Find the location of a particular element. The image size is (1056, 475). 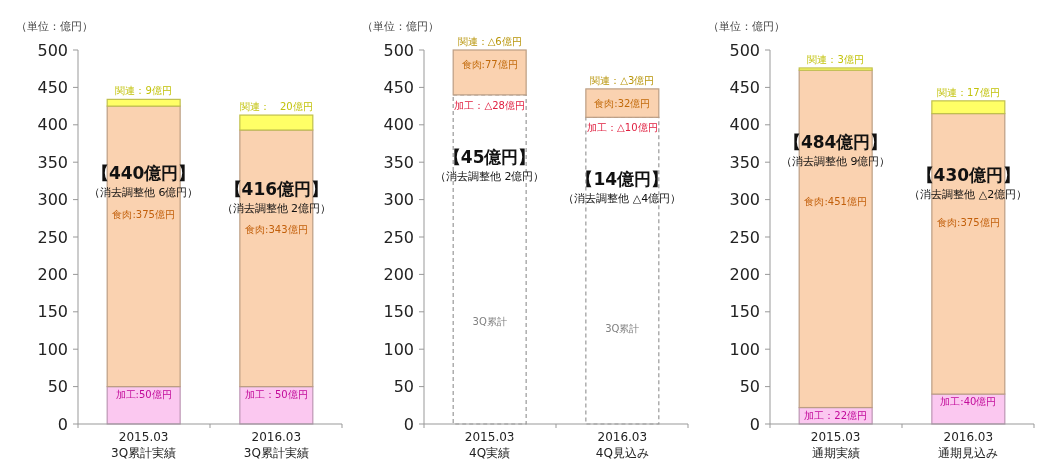

series-label: 3Q累計 is located at coordinates (622, 328).